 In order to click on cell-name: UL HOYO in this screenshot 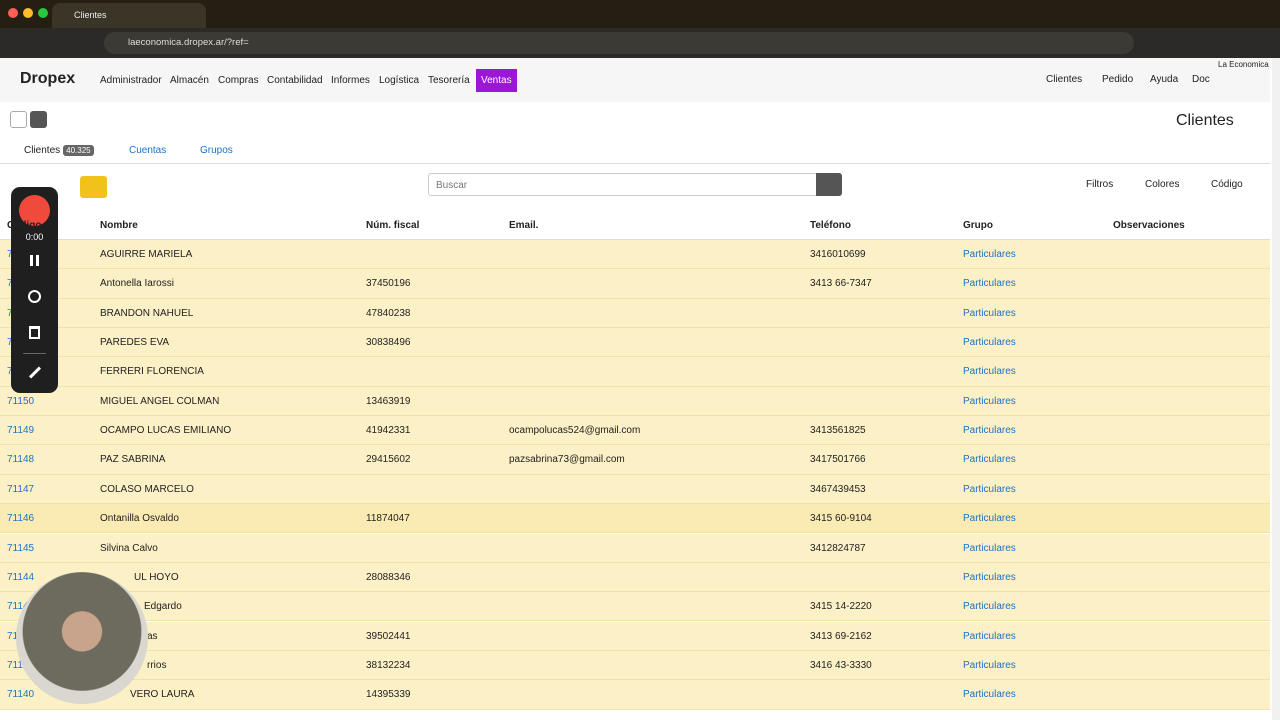, I will do `click(156, 577)`.